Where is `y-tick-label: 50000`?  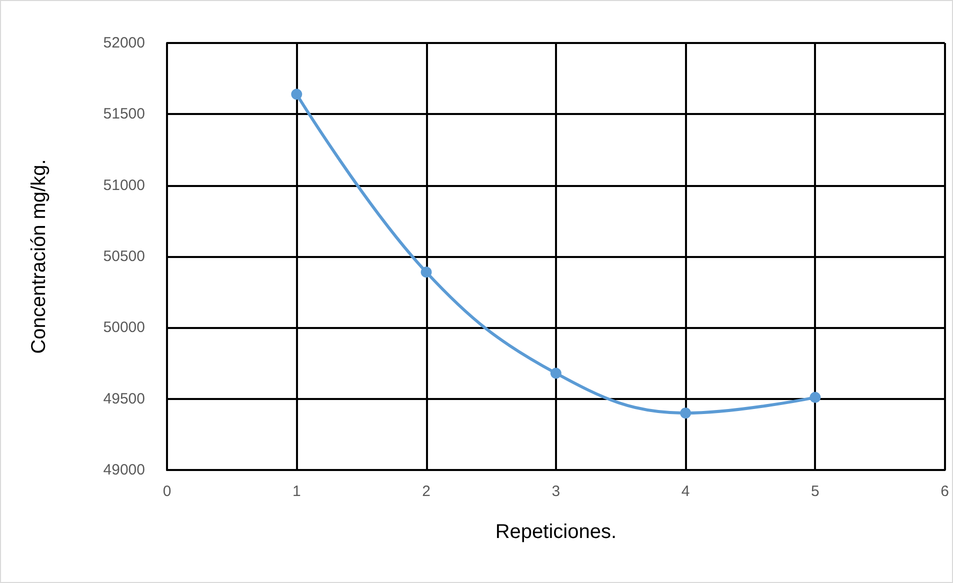 y-tick-label: 50000 is located at coordinates (124, 327).